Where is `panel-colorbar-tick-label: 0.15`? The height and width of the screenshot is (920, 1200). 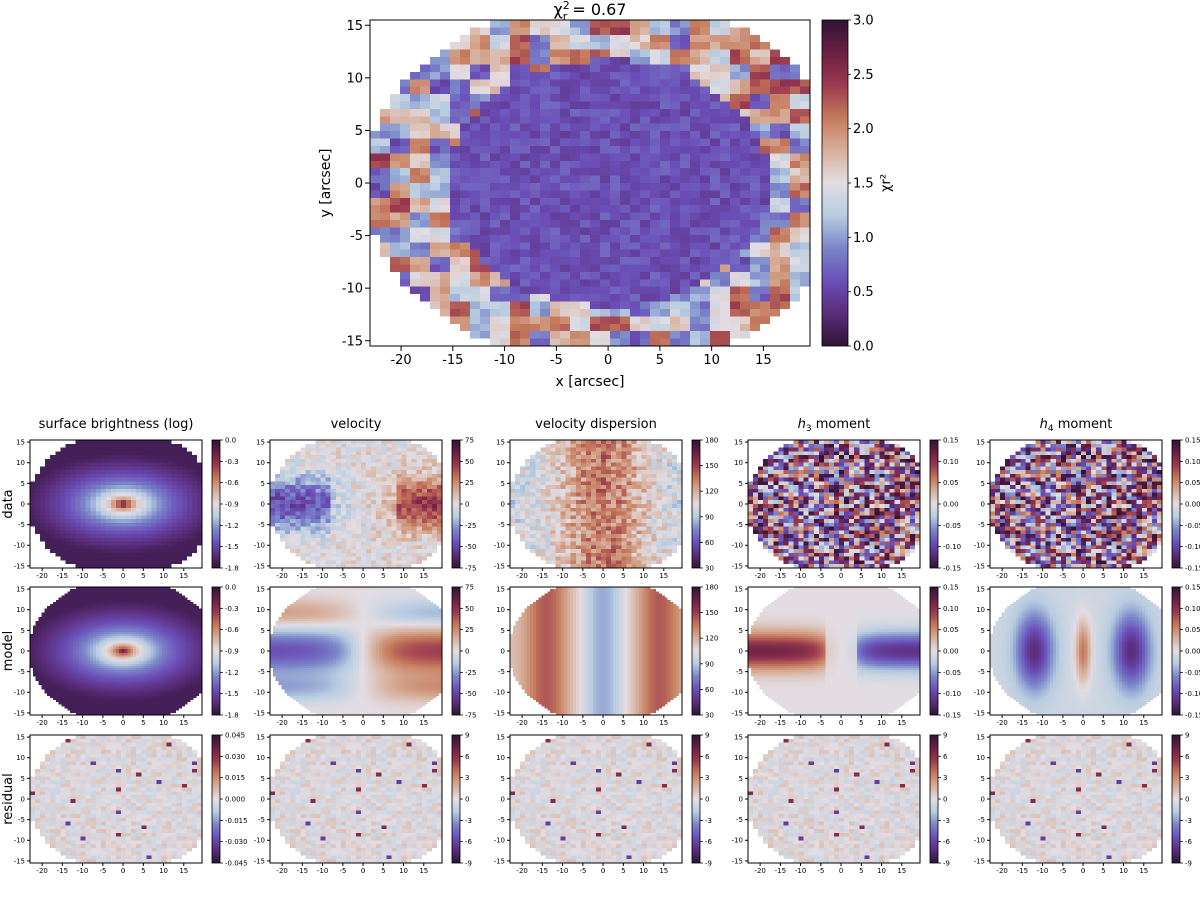
panel-colorbar-tick-label: 0.15 is located at coordinates (1192, 440).